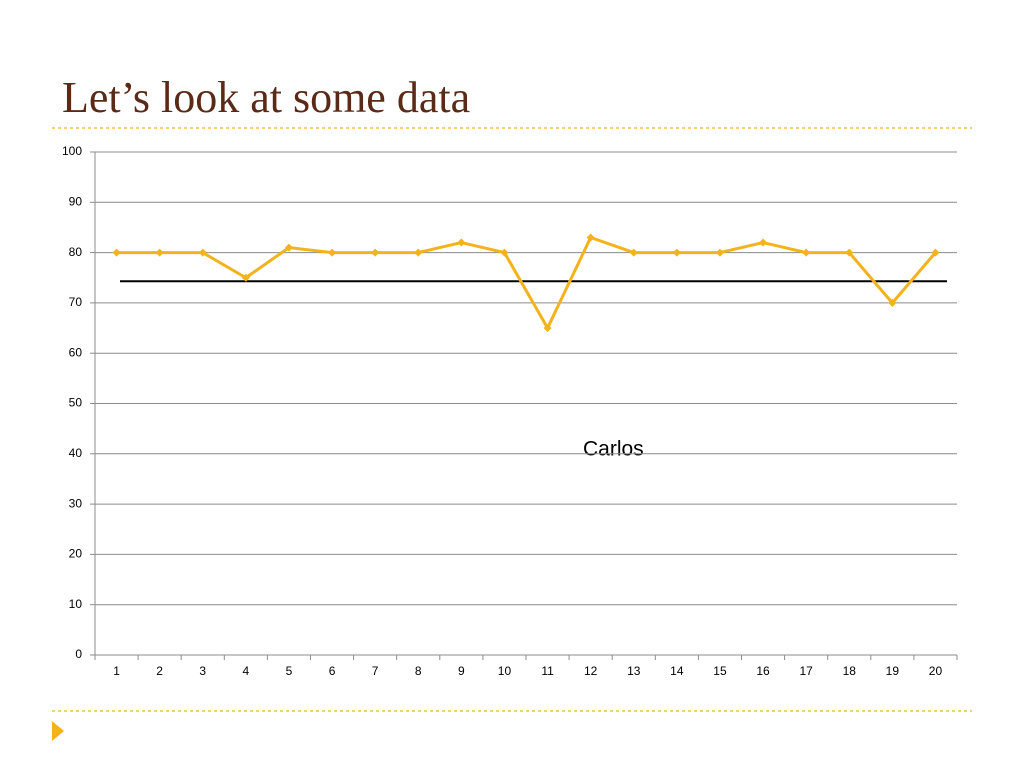 This screenshot has height=768, width=1024. What do you see at coordinates (76, 503) in the screenshot?
I see `y-tick-label: 30` at bounding box center [76, 503].